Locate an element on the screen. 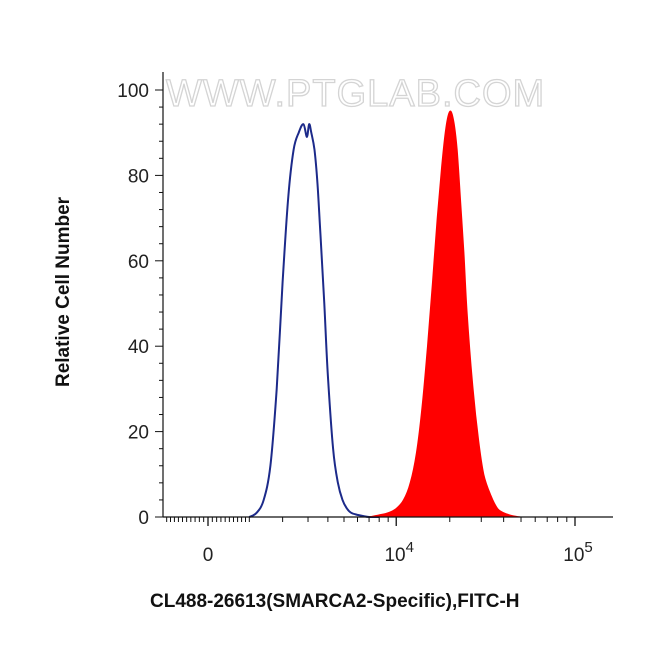  y-tick-label: 80 is located at coordinates (138, 176).